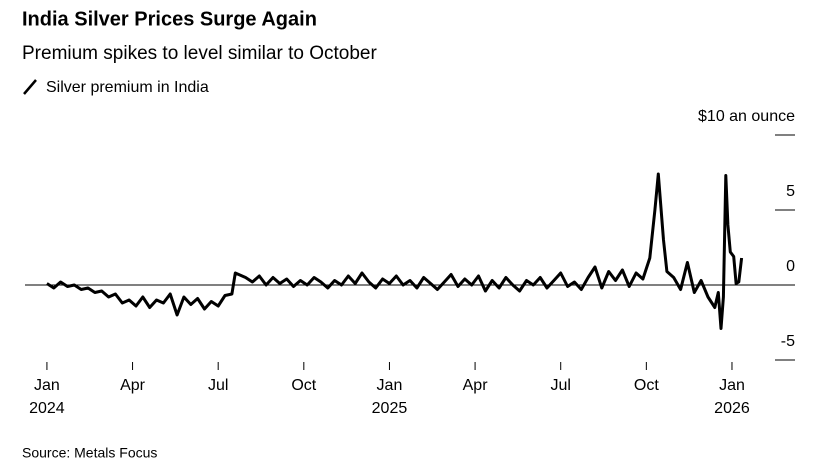  What do you see at coordinates (746, 116) in the screenshot?
I see `y-tick-label: $10 an ounce` at bounding box center [746, 116].